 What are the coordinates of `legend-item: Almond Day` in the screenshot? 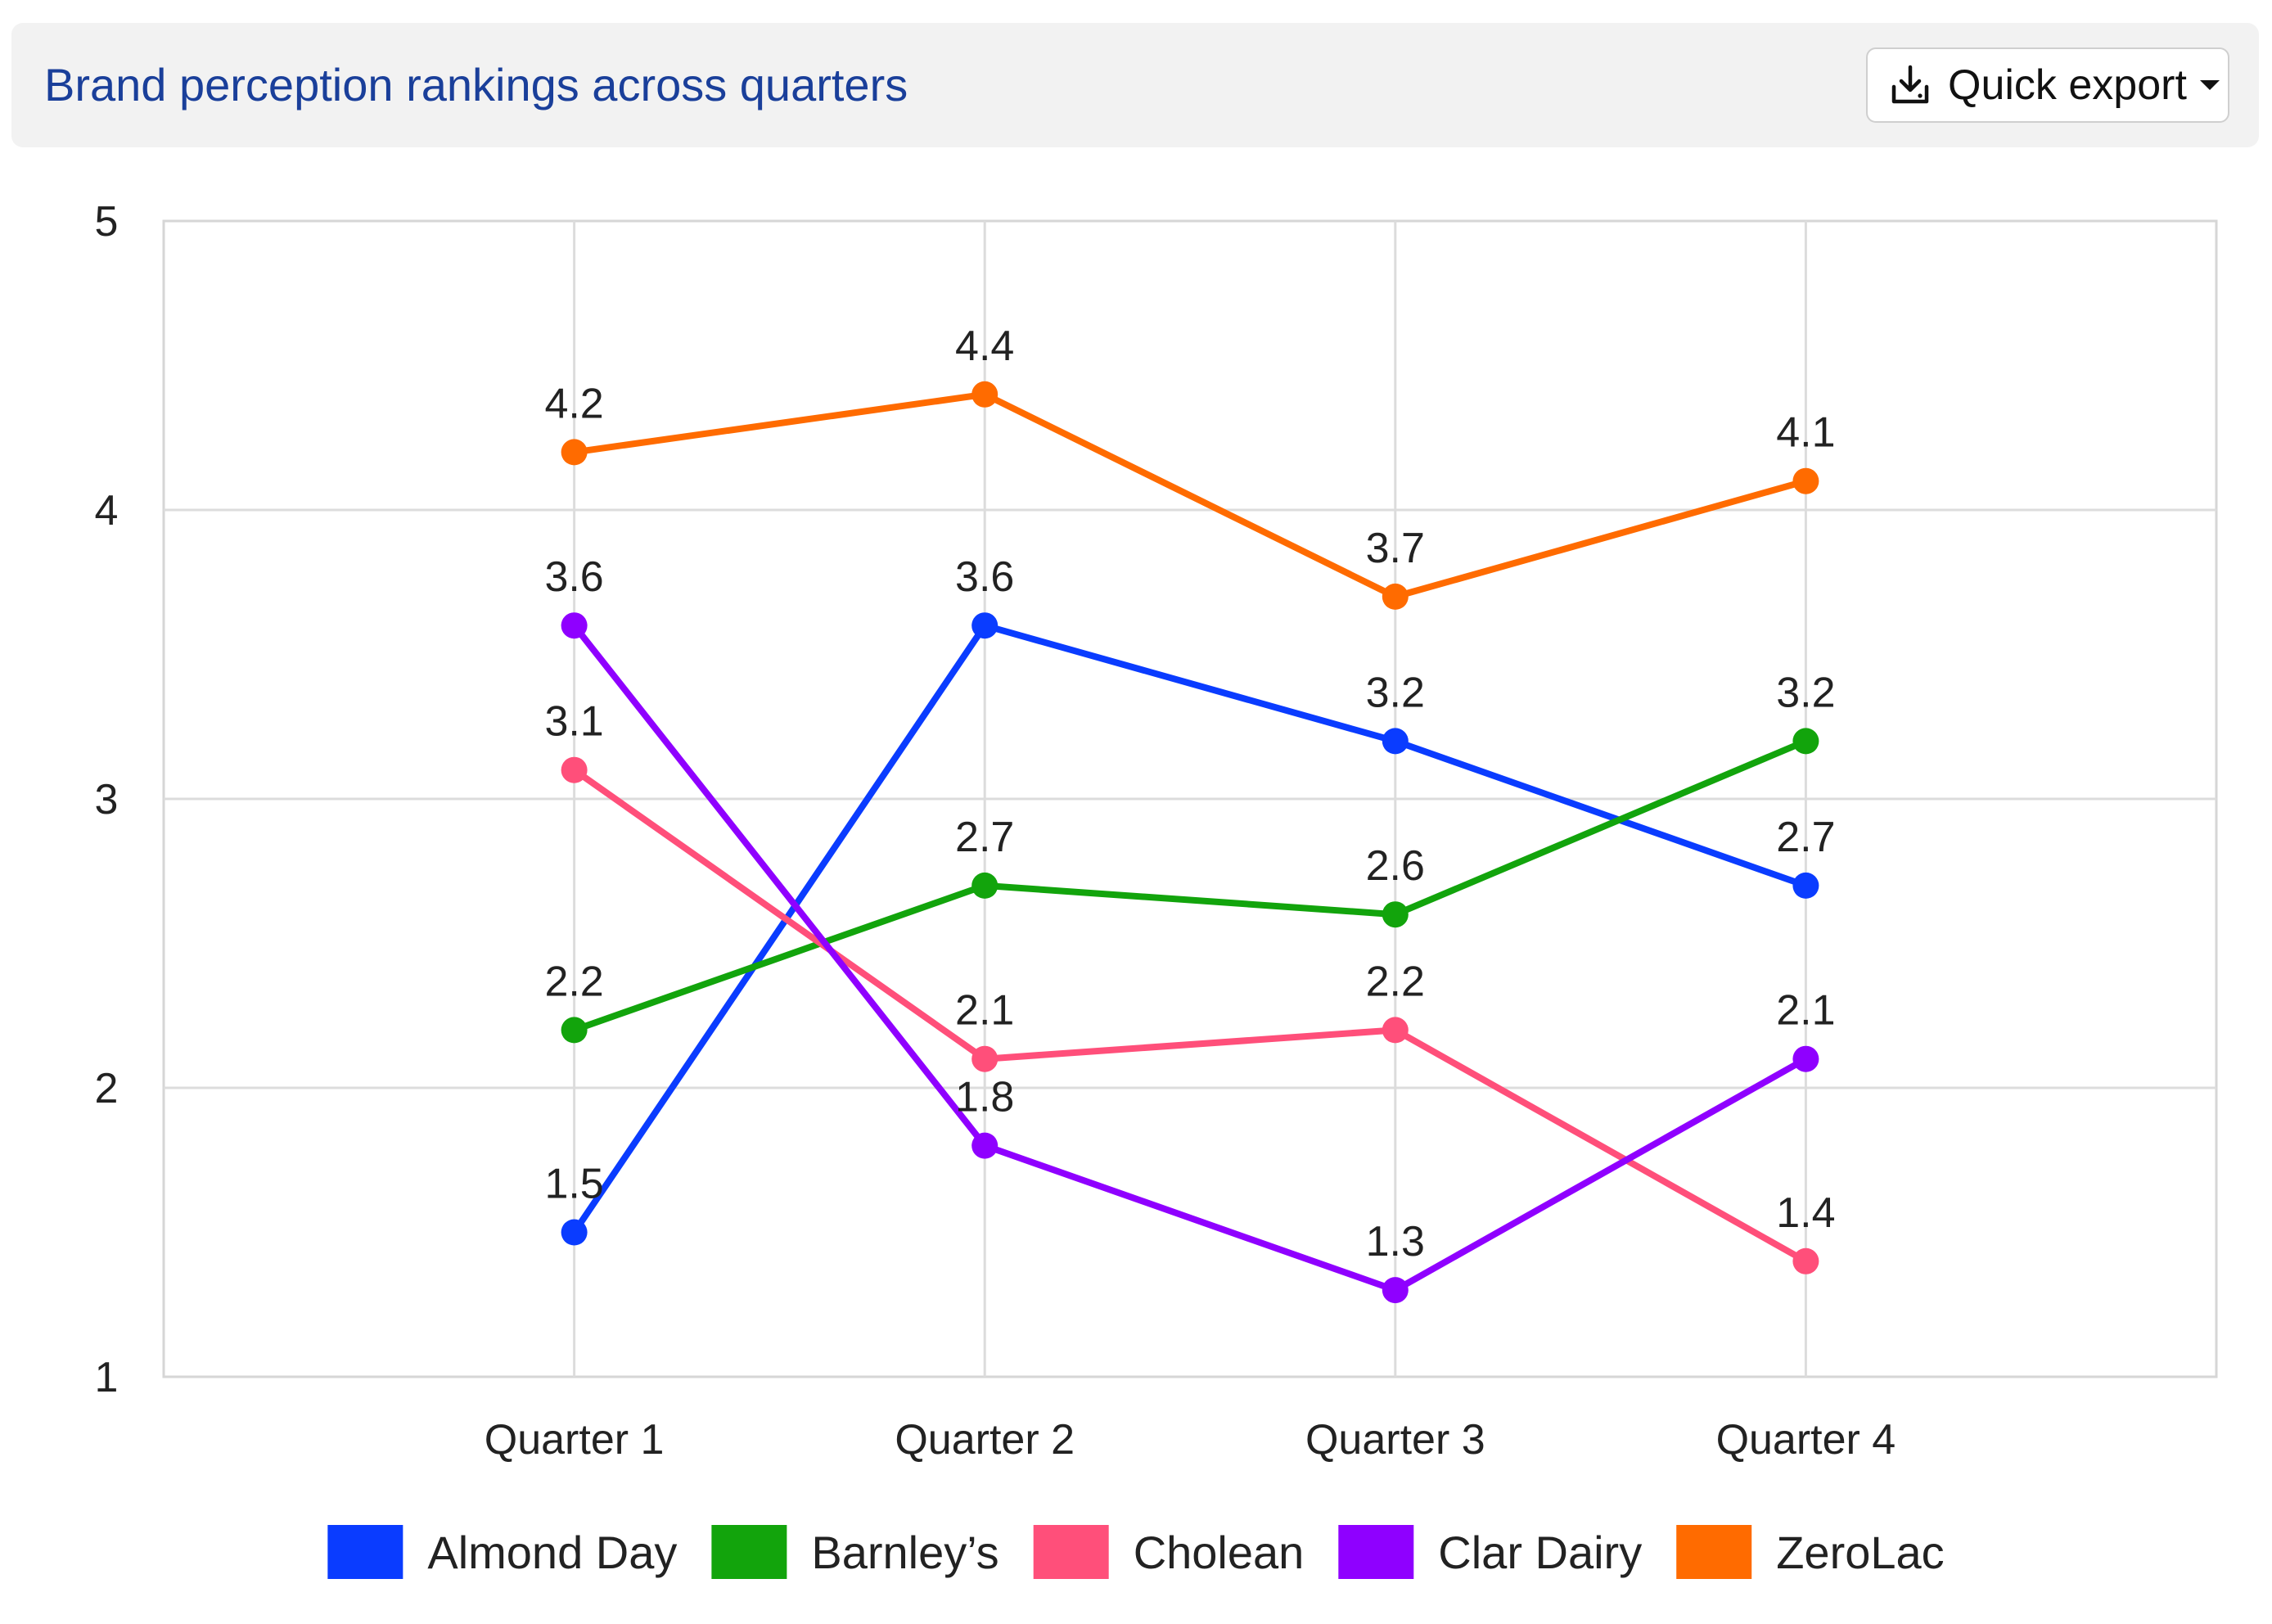 It's located at (502, 1552).